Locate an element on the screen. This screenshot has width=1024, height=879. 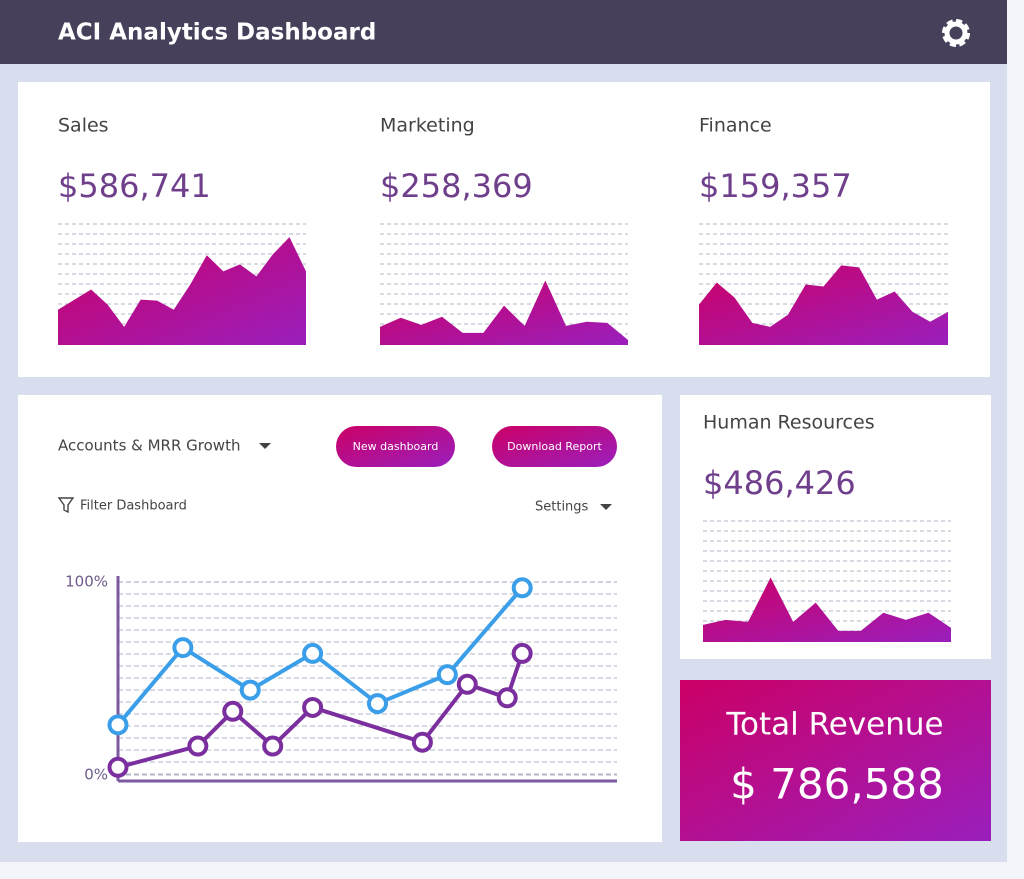
button-label: New dashboard is located at coordinates (396, 446).